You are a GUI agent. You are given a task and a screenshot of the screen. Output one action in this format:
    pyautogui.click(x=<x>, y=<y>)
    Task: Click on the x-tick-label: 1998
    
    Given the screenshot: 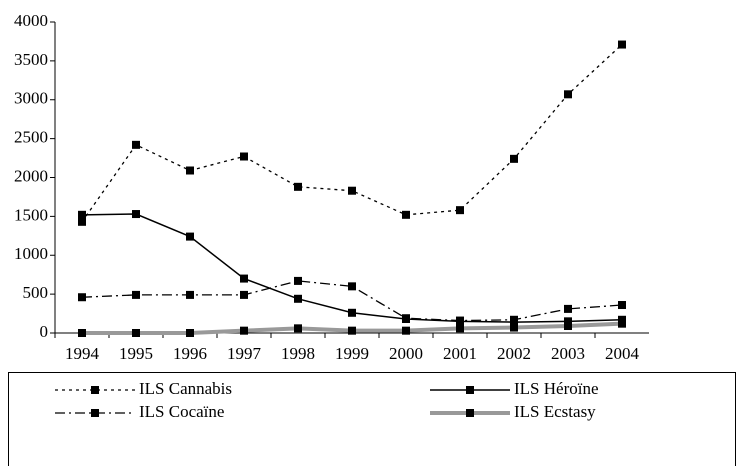 What is the action you would take?
    pyautogui.click(x=298, y=353)
    